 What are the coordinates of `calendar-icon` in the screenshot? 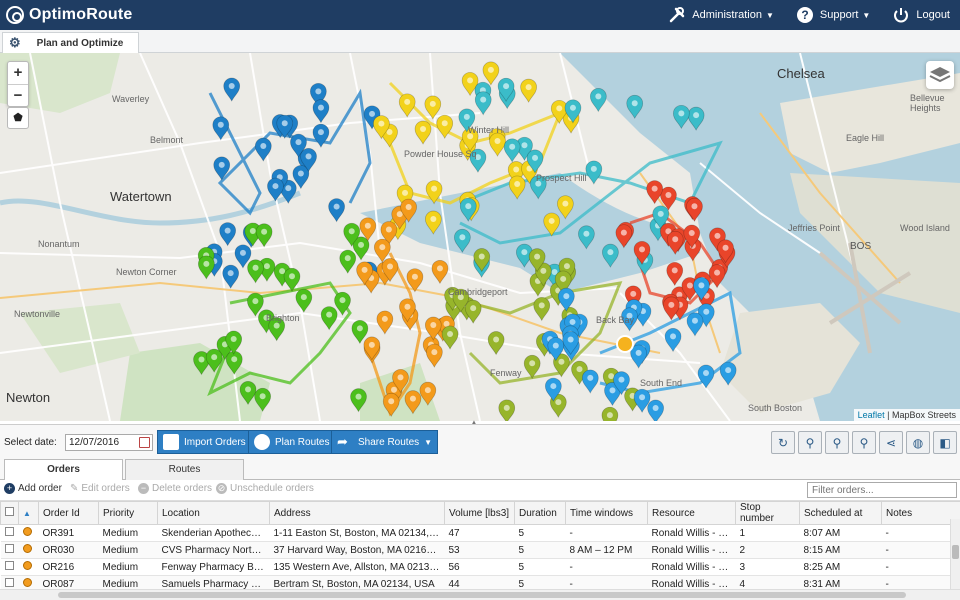 It's located at (144, 442).